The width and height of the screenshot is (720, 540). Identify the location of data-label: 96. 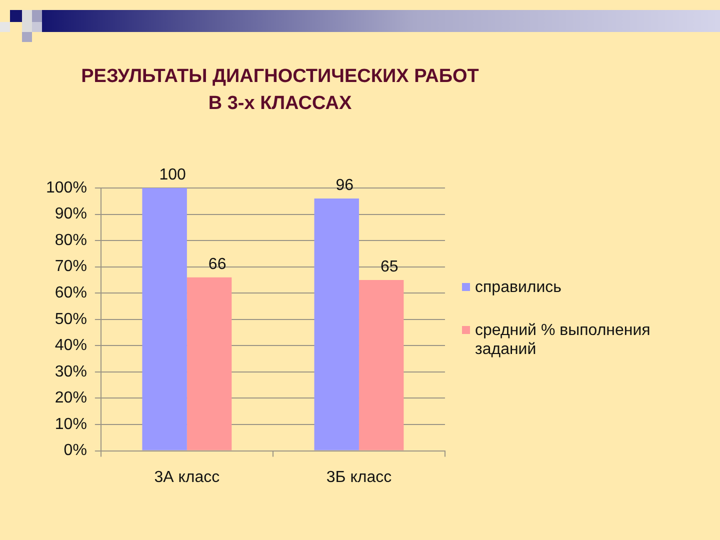
(345, 185).